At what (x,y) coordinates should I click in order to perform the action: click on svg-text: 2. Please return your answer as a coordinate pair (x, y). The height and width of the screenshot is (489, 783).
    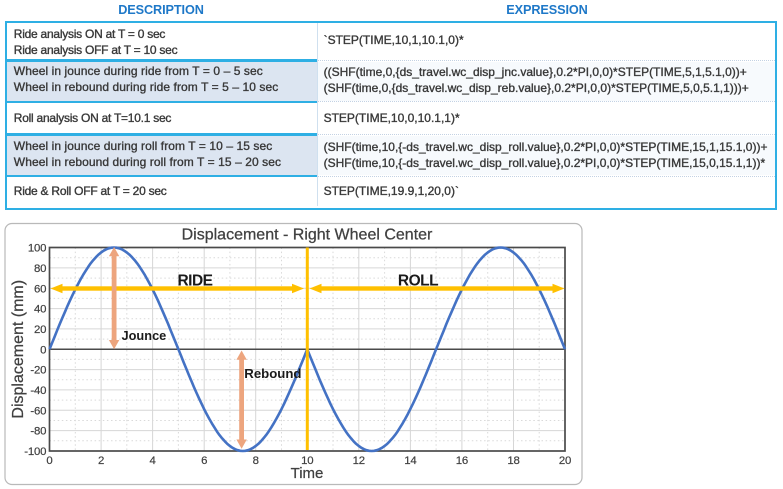
    Looking at the image, I should click on (101, 461).